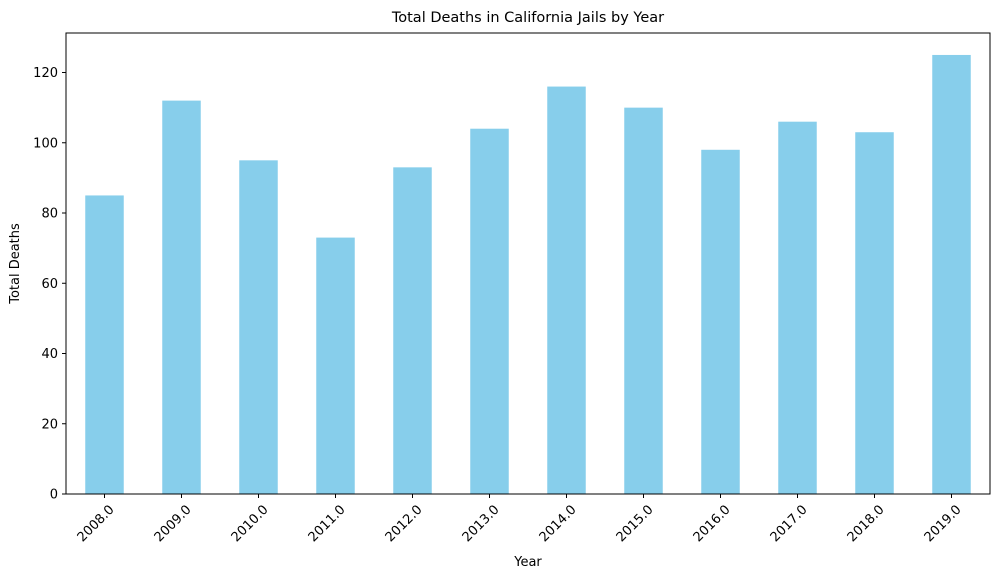  What do you see at coordinates (951, 274) in the screenshot?
I see `bar-2019.0` at bounding box center [951, 274].